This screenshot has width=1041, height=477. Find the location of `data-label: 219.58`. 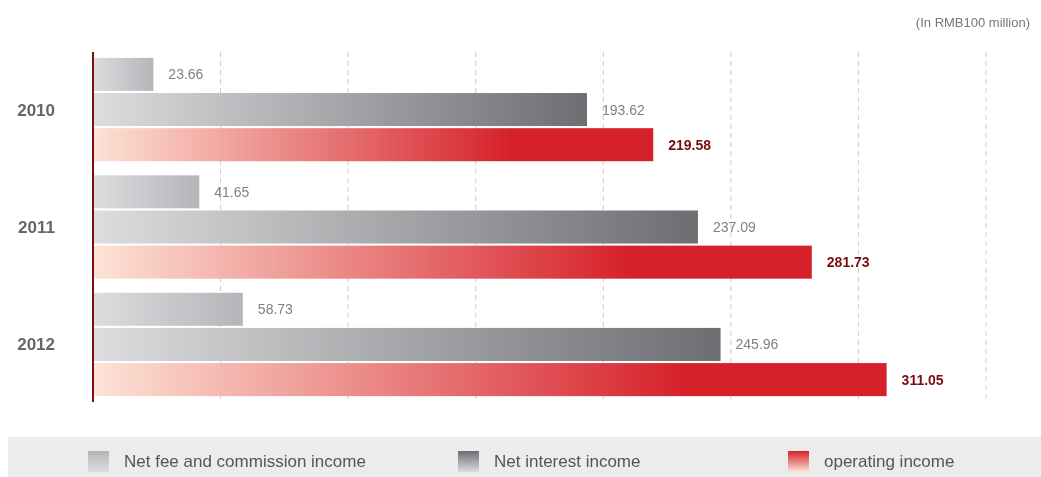

data-label: 219.58 is located at coordinates (690, 144).